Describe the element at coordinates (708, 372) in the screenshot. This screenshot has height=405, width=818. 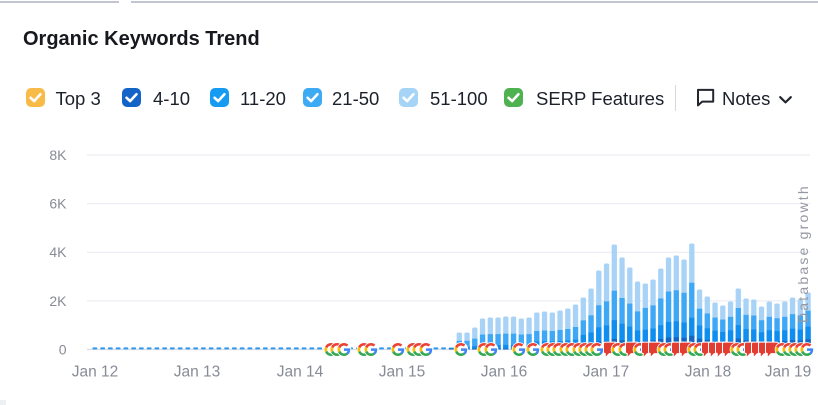
I see `svg-text: Jan 18` at that location.